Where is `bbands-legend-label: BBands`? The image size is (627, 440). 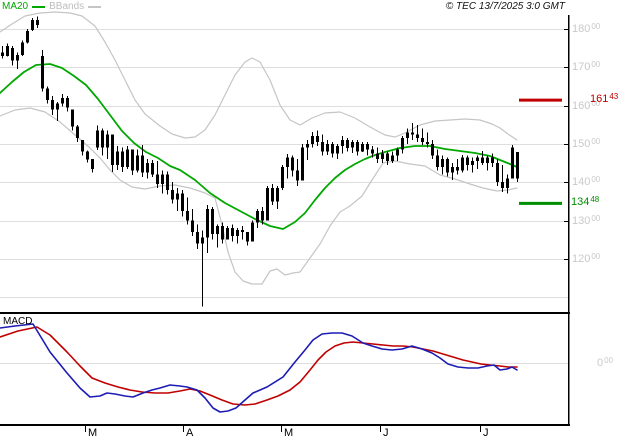 bbands-legend-label: BBands is located at coordinates (67, 6).